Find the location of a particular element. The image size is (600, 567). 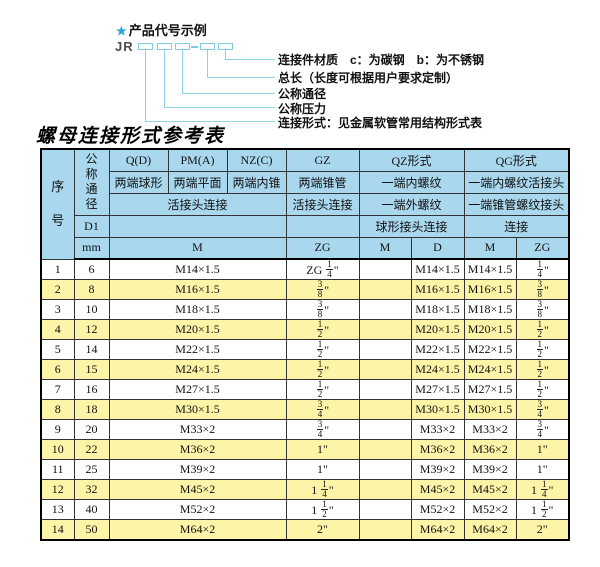

m-cell: M39×2 is located at coordinates (197, 469).